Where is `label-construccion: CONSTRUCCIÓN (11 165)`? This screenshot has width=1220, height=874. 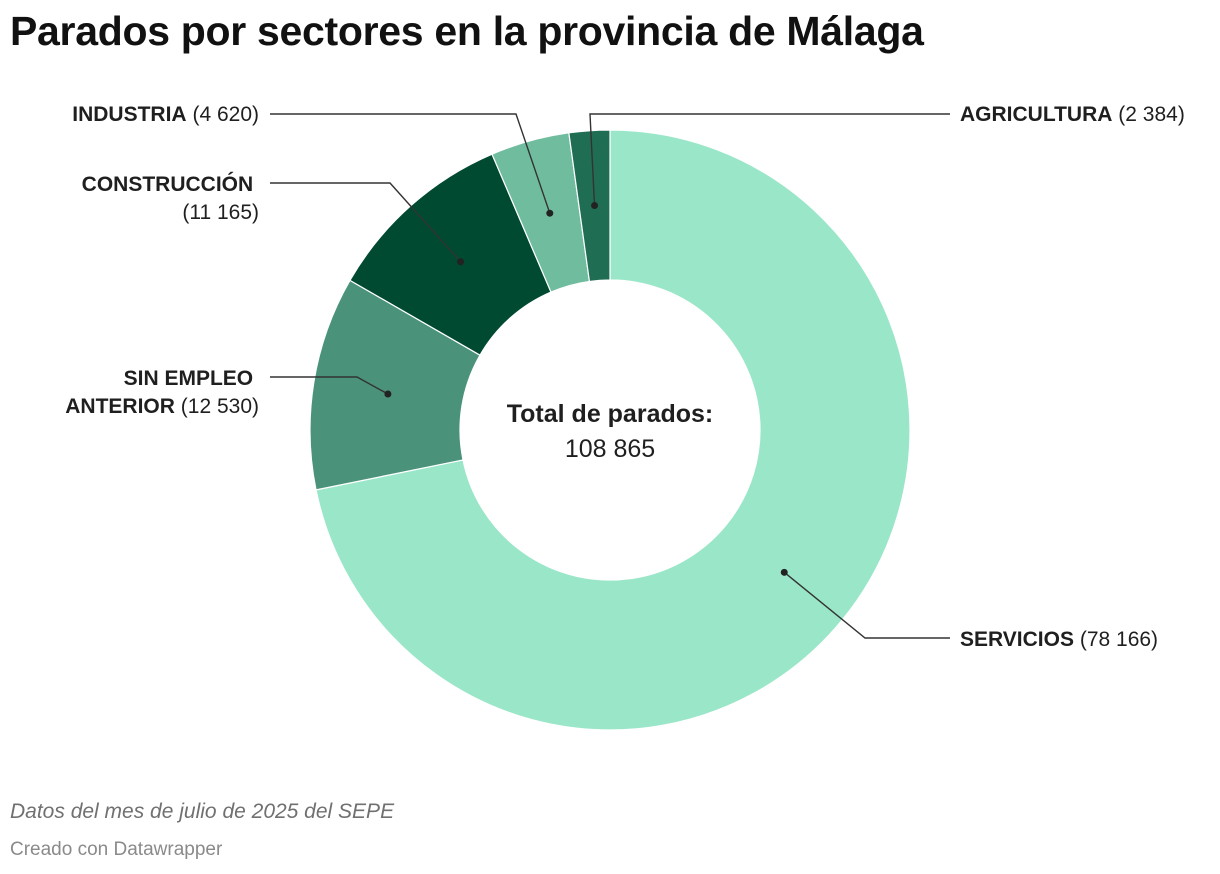
label-construccion: CONSTRUCCIÓN (11 165) is located at coordinates (170, 198).